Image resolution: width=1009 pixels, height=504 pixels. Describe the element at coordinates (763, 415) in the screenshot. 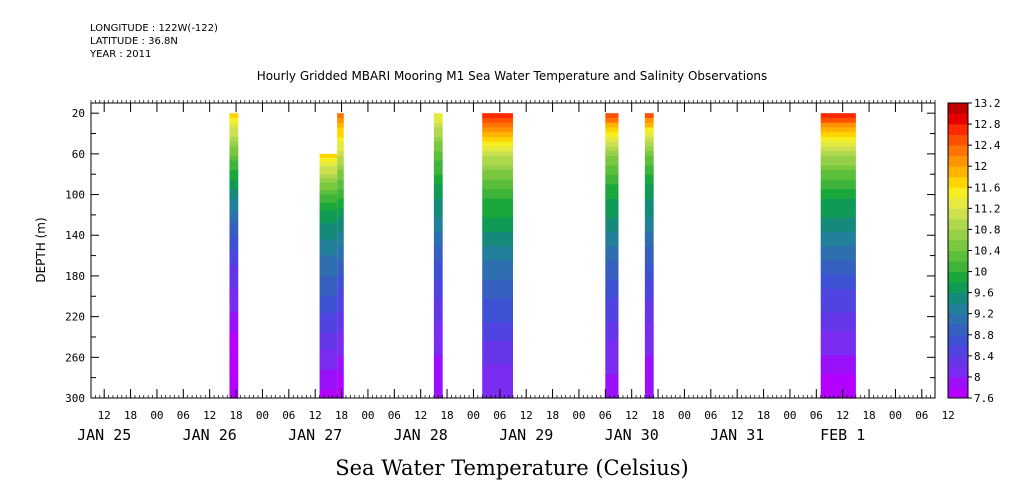

I see `x-hour-label: 18` at that location.